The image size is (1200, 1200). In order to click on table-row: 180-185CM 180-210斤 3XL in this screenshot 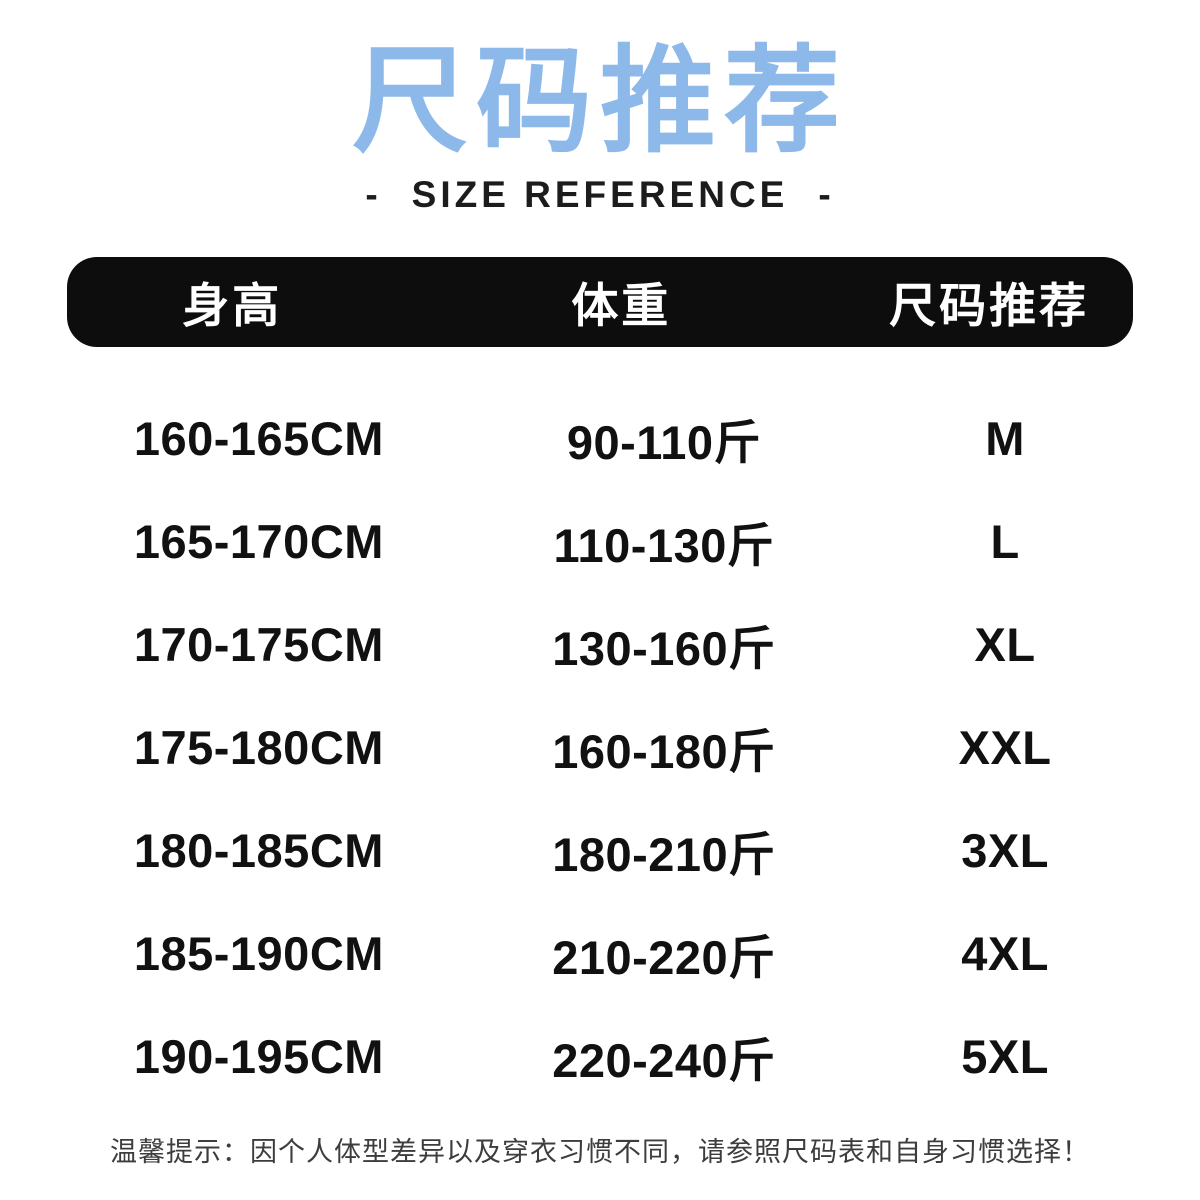, I will do `click(600, 850)`.